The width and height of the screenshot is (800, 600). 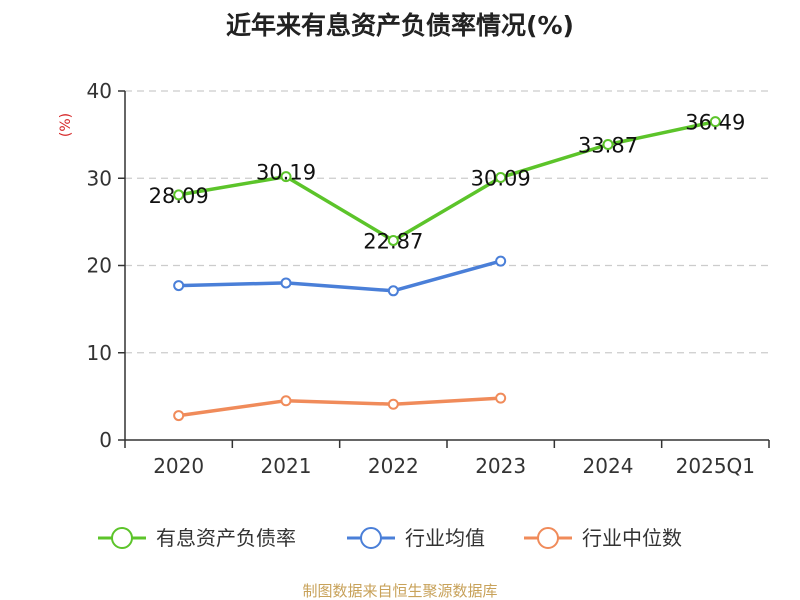 I want to click on series-1-point-2021, so click(x=286, y=283).